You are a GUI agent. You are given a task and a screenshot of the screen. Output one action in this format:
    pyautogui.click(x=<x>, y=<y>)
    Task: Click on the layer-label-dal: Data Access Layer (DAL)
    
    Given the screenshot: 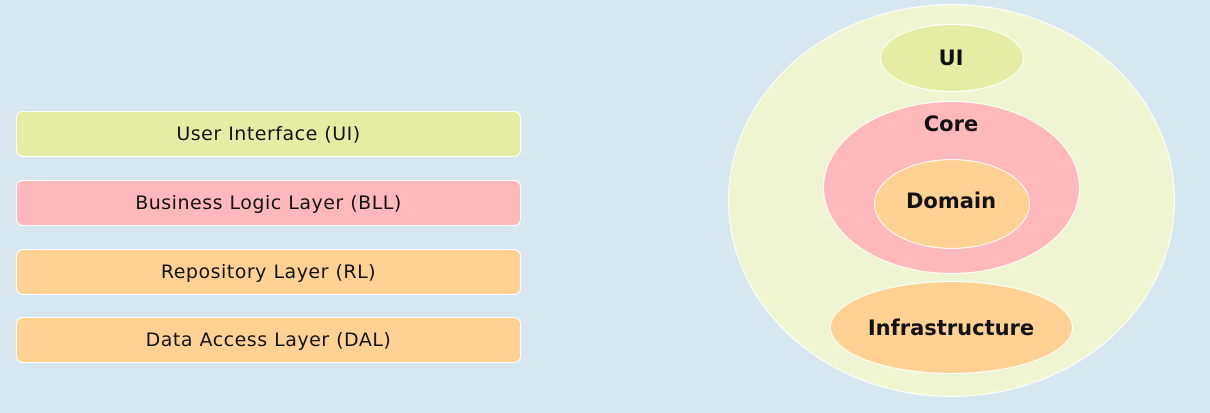 What is the action you would take?
    pyautogui.click(x=268, y=340)
    